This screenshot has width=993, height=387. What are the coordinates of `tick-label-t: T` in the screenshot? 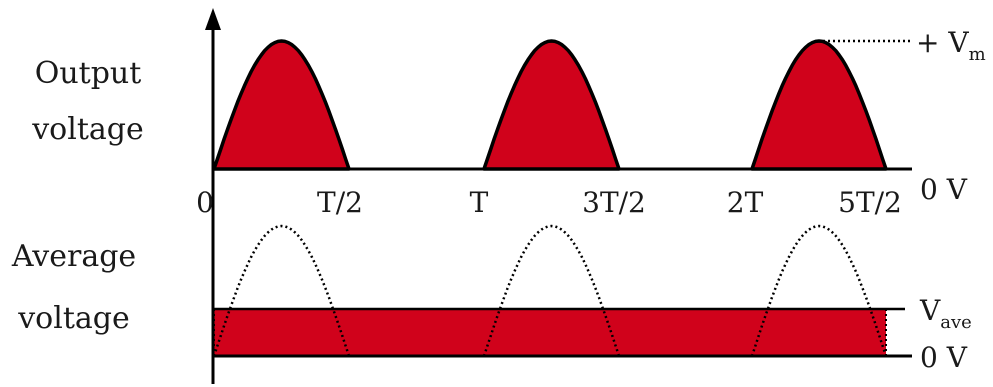 It's located at (479, 202).